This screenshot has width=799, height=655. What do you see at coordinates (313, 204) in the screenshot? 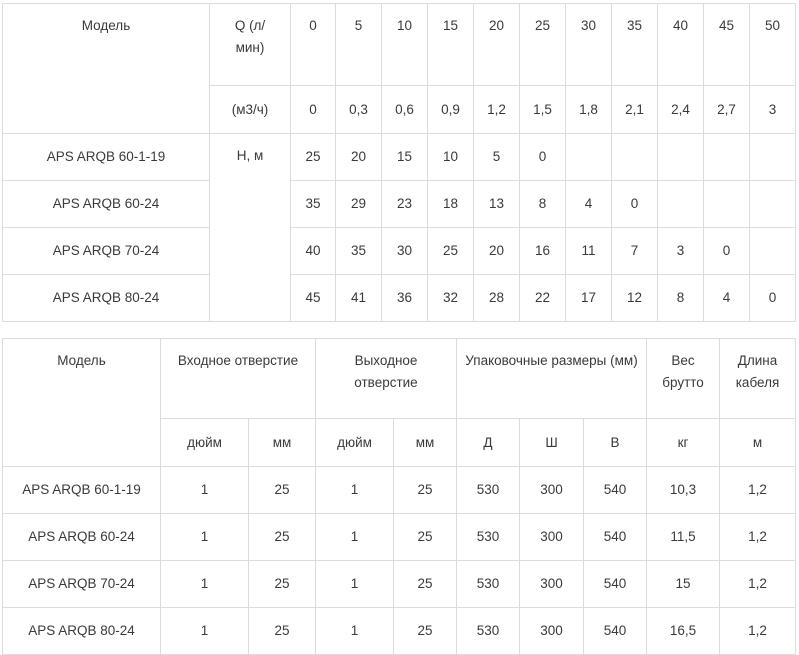
I see `head-cell: 35` at bounding box center [313, 204].